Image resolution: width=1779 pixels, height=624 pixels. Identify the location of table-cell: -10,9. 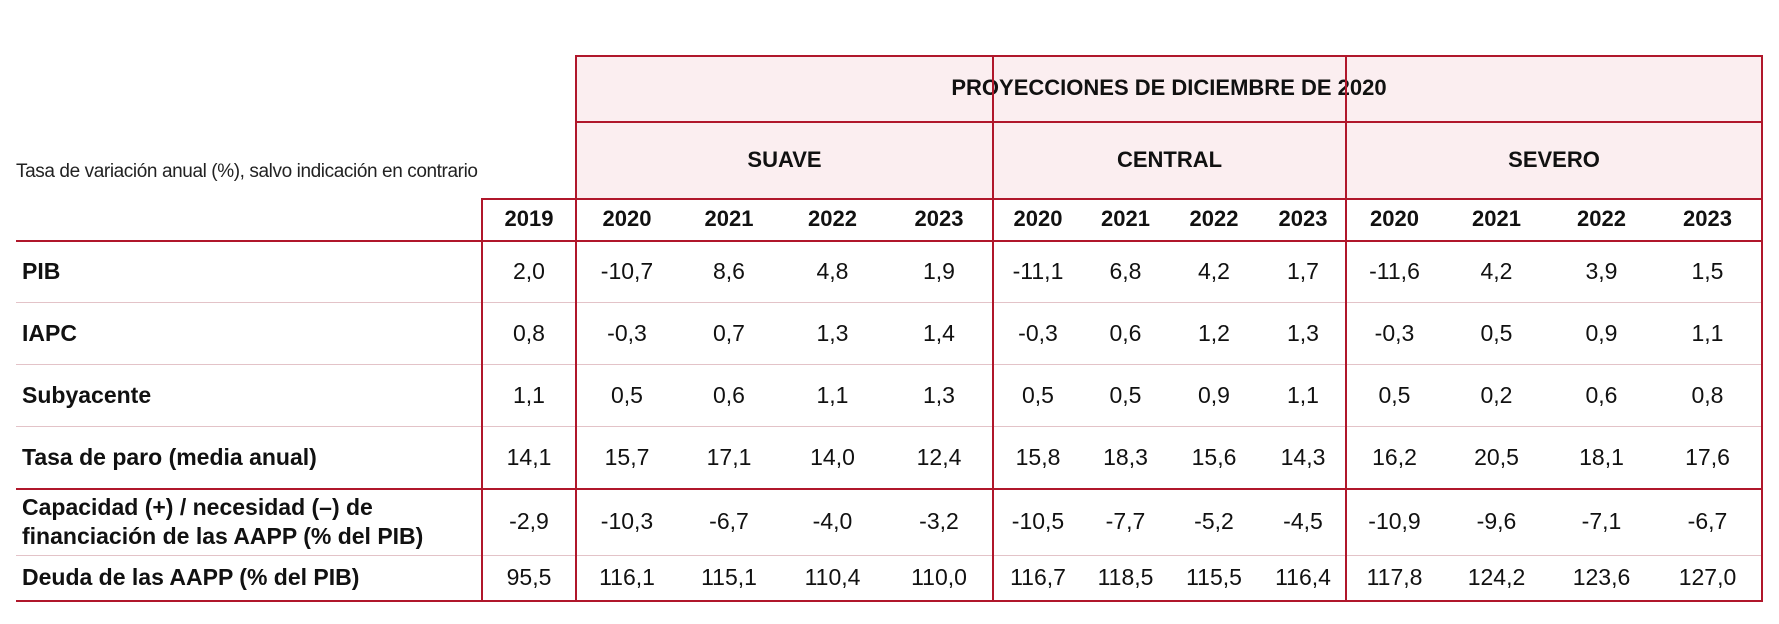
(1394, 521).